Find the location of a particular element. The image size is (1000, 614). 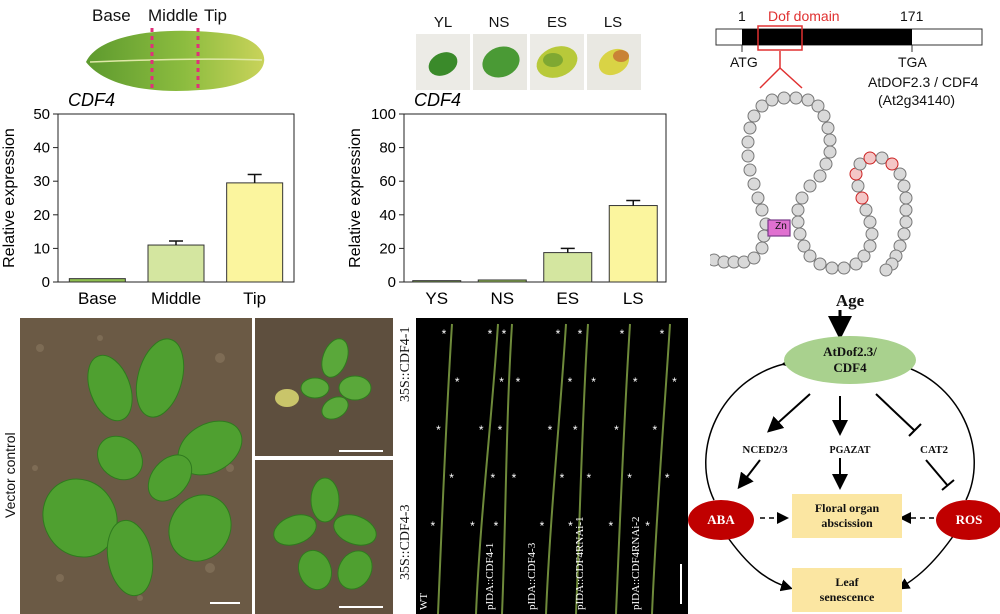

leaf-senescence-line2: senescence is located at coordinates (847, 597).